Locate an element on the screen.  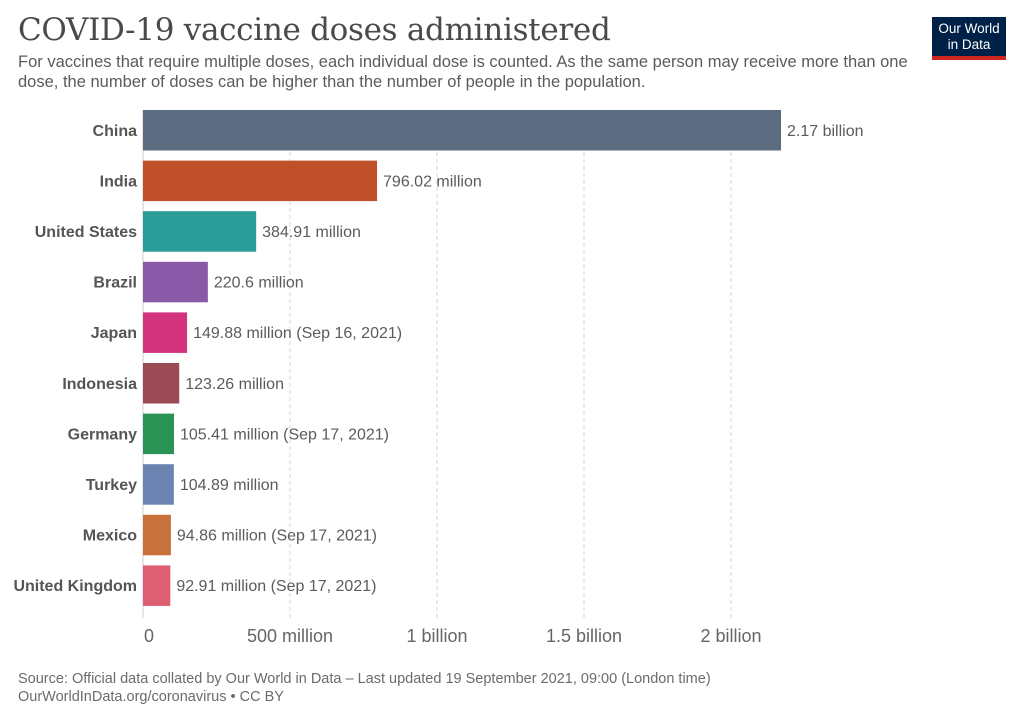
x-tick-label: 1.5 billion is located at coordinates (584, 636).